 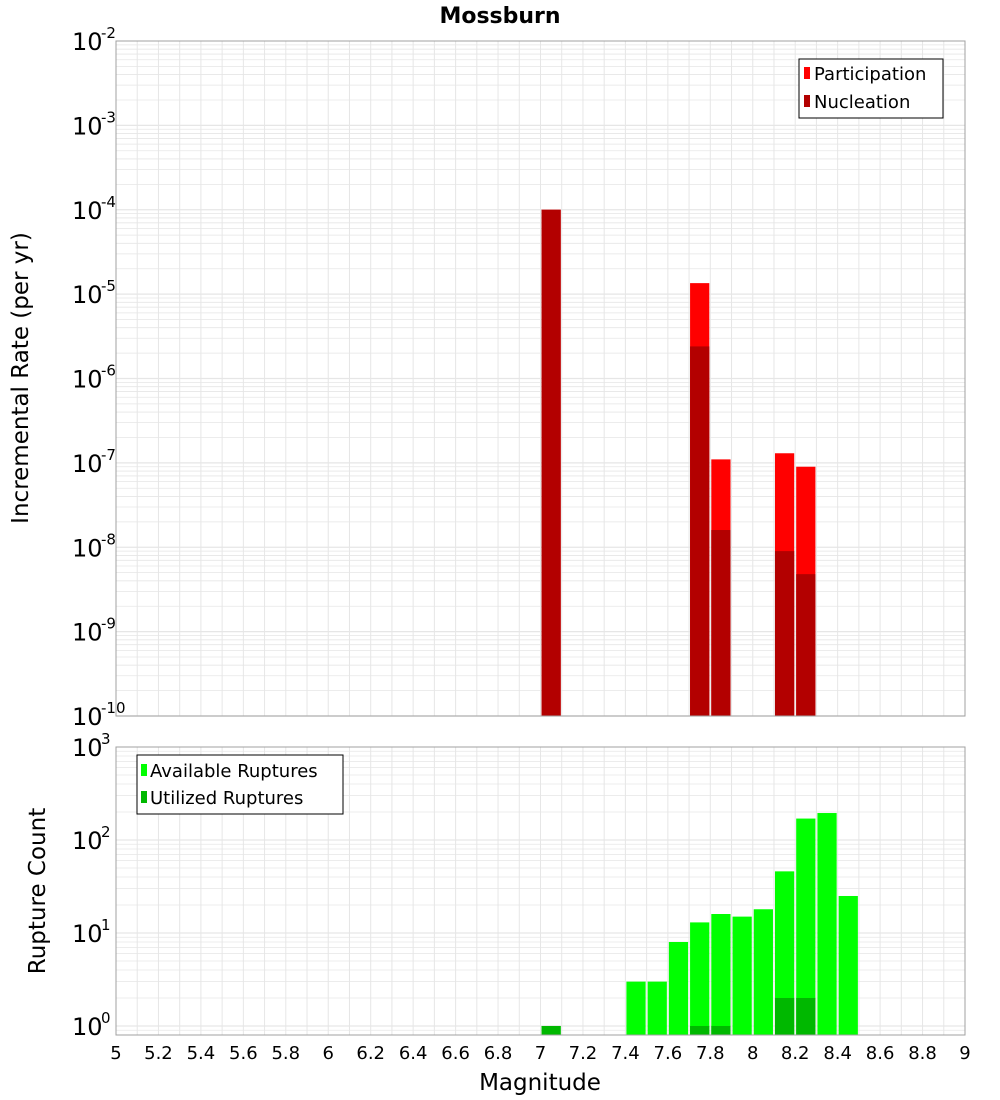 I want to click on x-tick-label: 6.4, so click(x=413, y=1053).